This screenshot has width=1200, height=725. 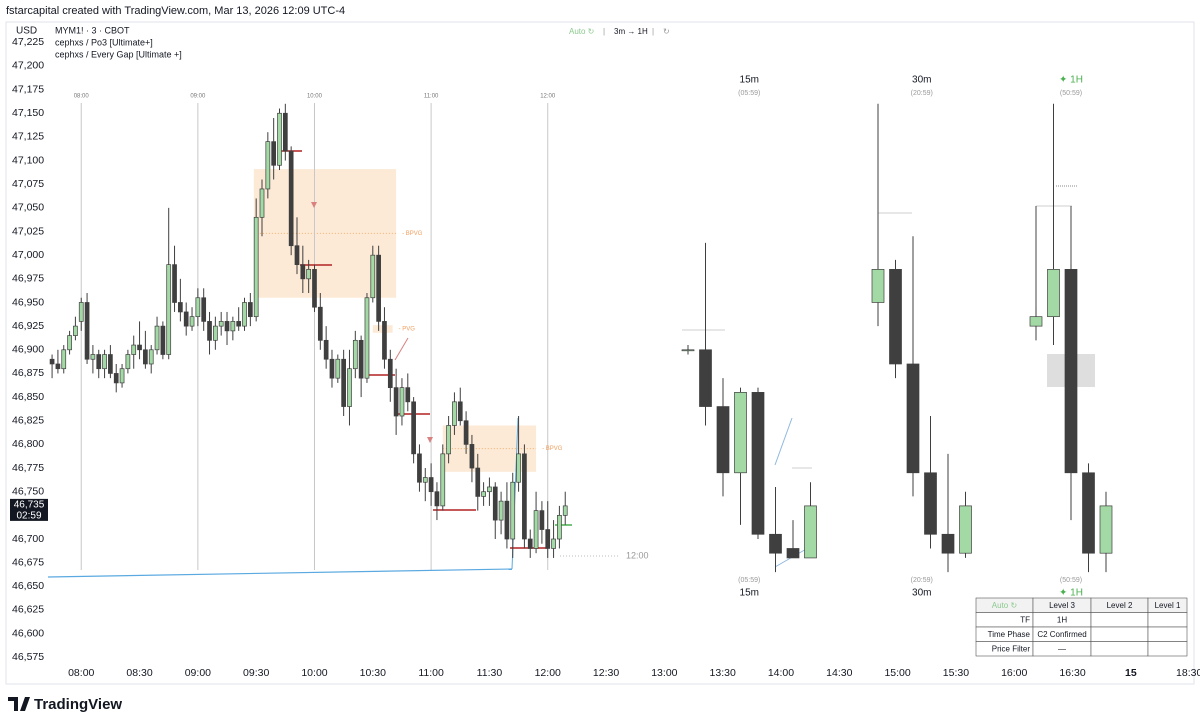 I want to click on y-tick-label: 46,900, so click(x=28, y=350).